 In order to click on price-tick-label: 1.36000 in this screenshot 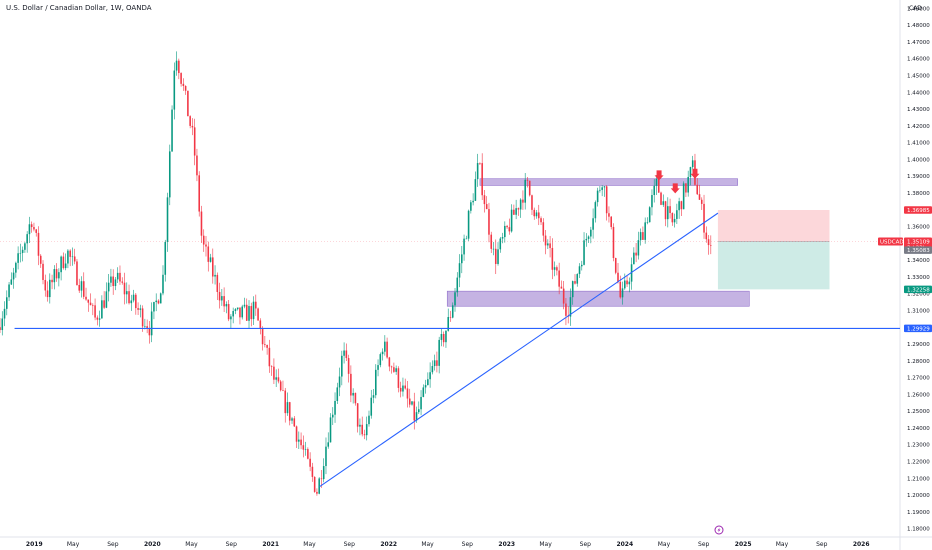, I will do `click(918, 228)`.